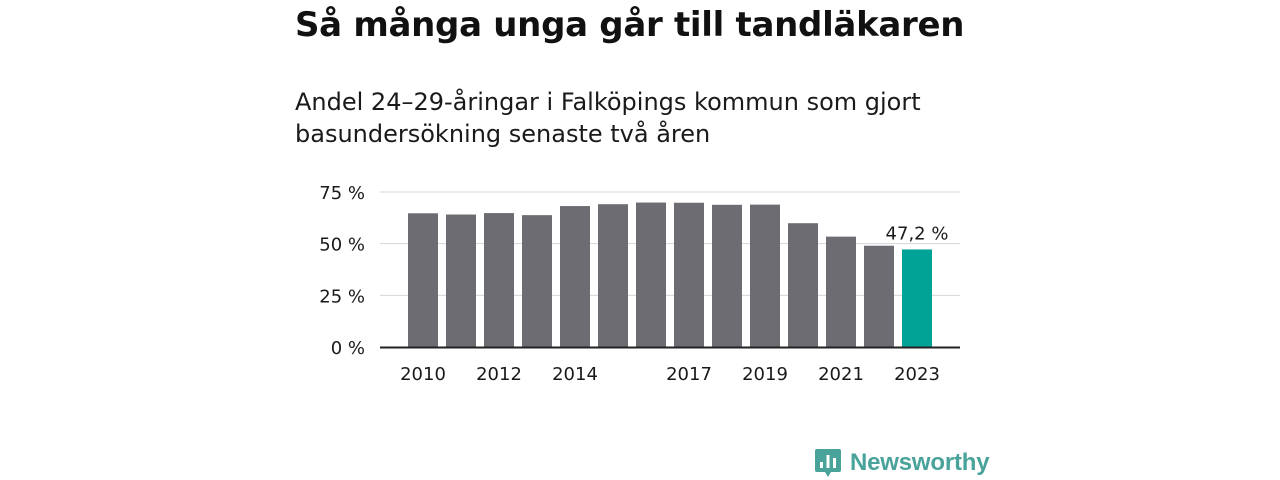 Image resolution: width=1280 pixels, height=480 pixels. I want to click on y-tick-label: 0 %, so click(348, 348).